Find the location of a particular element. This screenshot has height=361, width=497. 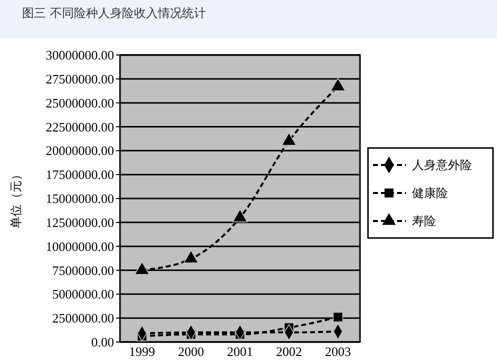

legend-label: 寿险 is located at coordinates (424, 221).